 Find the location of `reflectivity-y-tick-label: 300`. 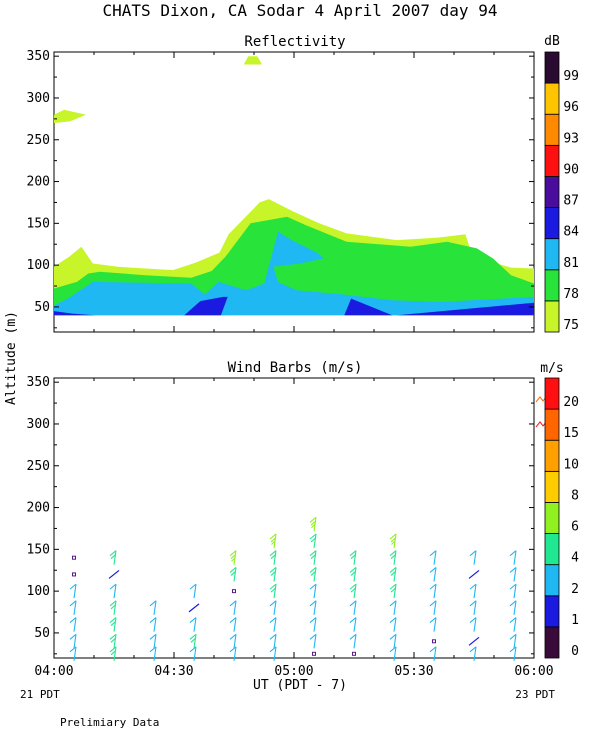

reflectivity-y-tick-label: 300 is located at coordinates (38, 98).